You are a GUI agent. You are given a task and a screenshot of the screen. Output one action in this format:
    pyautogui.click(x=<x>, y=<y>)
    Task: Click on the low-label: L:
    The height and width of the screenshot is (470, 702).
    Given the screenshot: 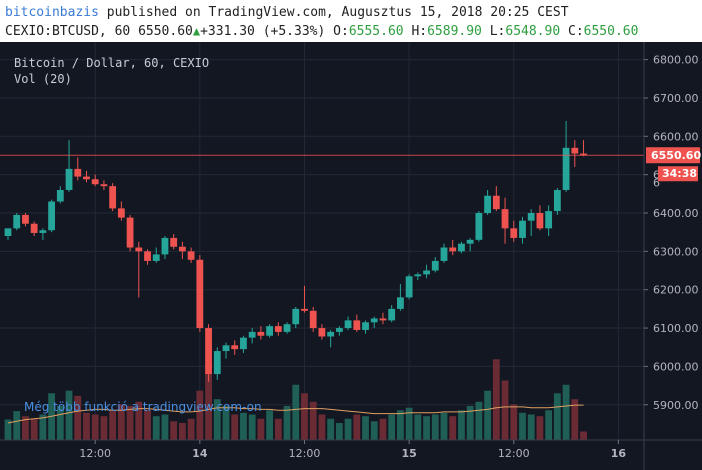 What is the action you would take?
    pyautogui.click(x=497, y=31)
    